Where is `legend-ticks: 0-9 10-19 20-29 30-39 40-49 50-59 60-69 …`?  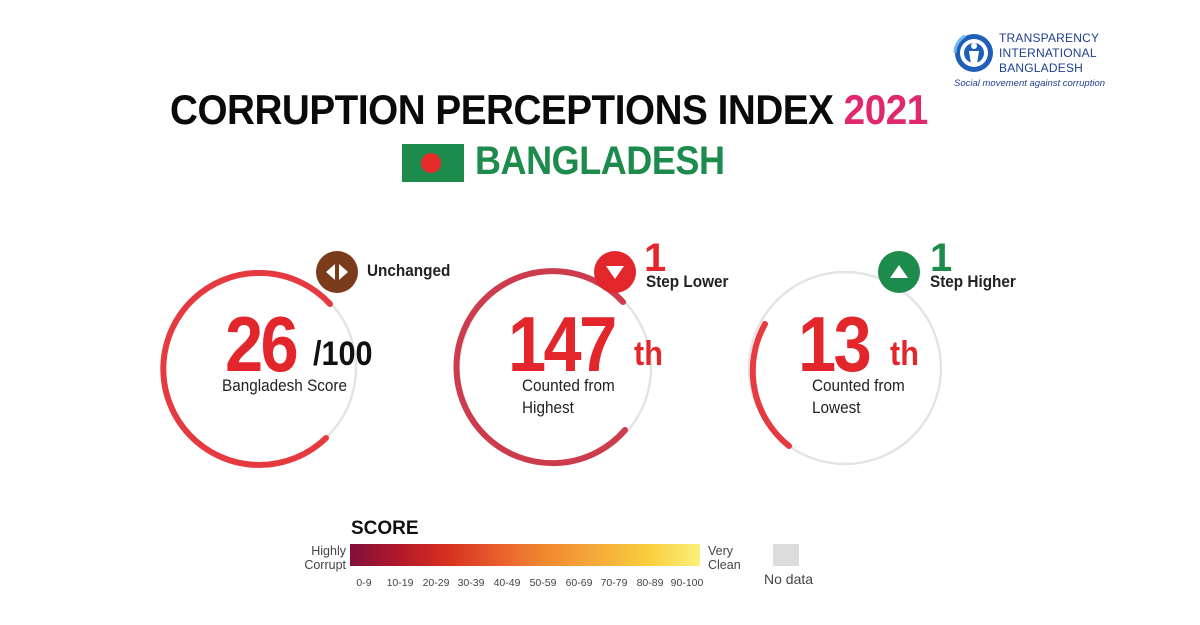 legend-ticks: 0-9 10-19 20-29 30-39 40-49 50-59 60-69 … is located at coordinates (530, 584).